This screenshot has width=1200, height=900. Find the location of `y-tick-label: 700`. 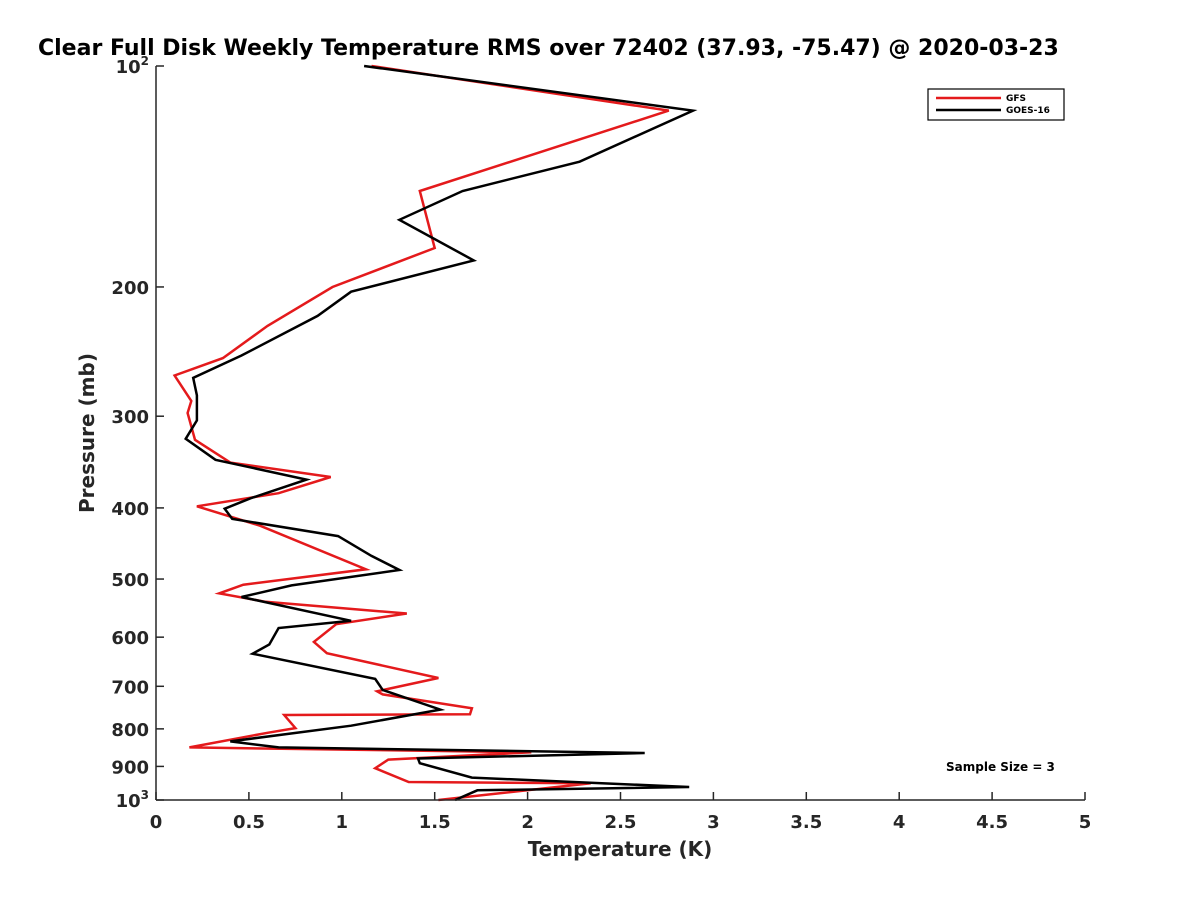

y-tick-label: 700 is located at coordinates (130, 687).